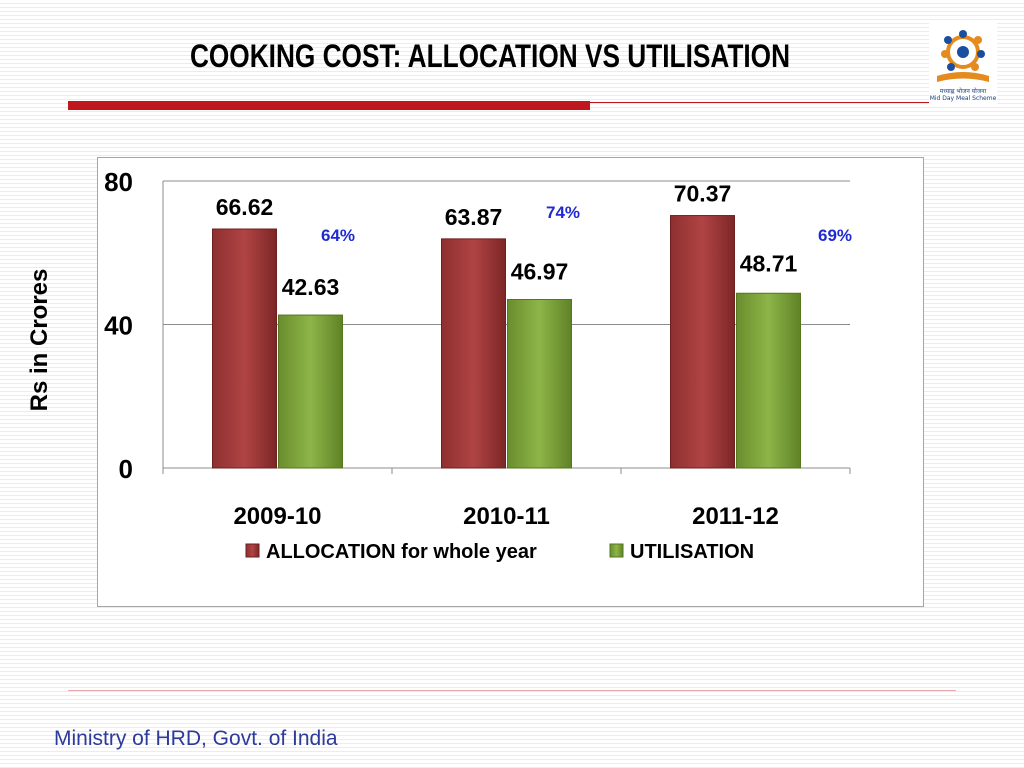 The image size is (1024, 768). Describe the element at coordinates (329, 105) in the screenshot. I see `title-underline` at that location.